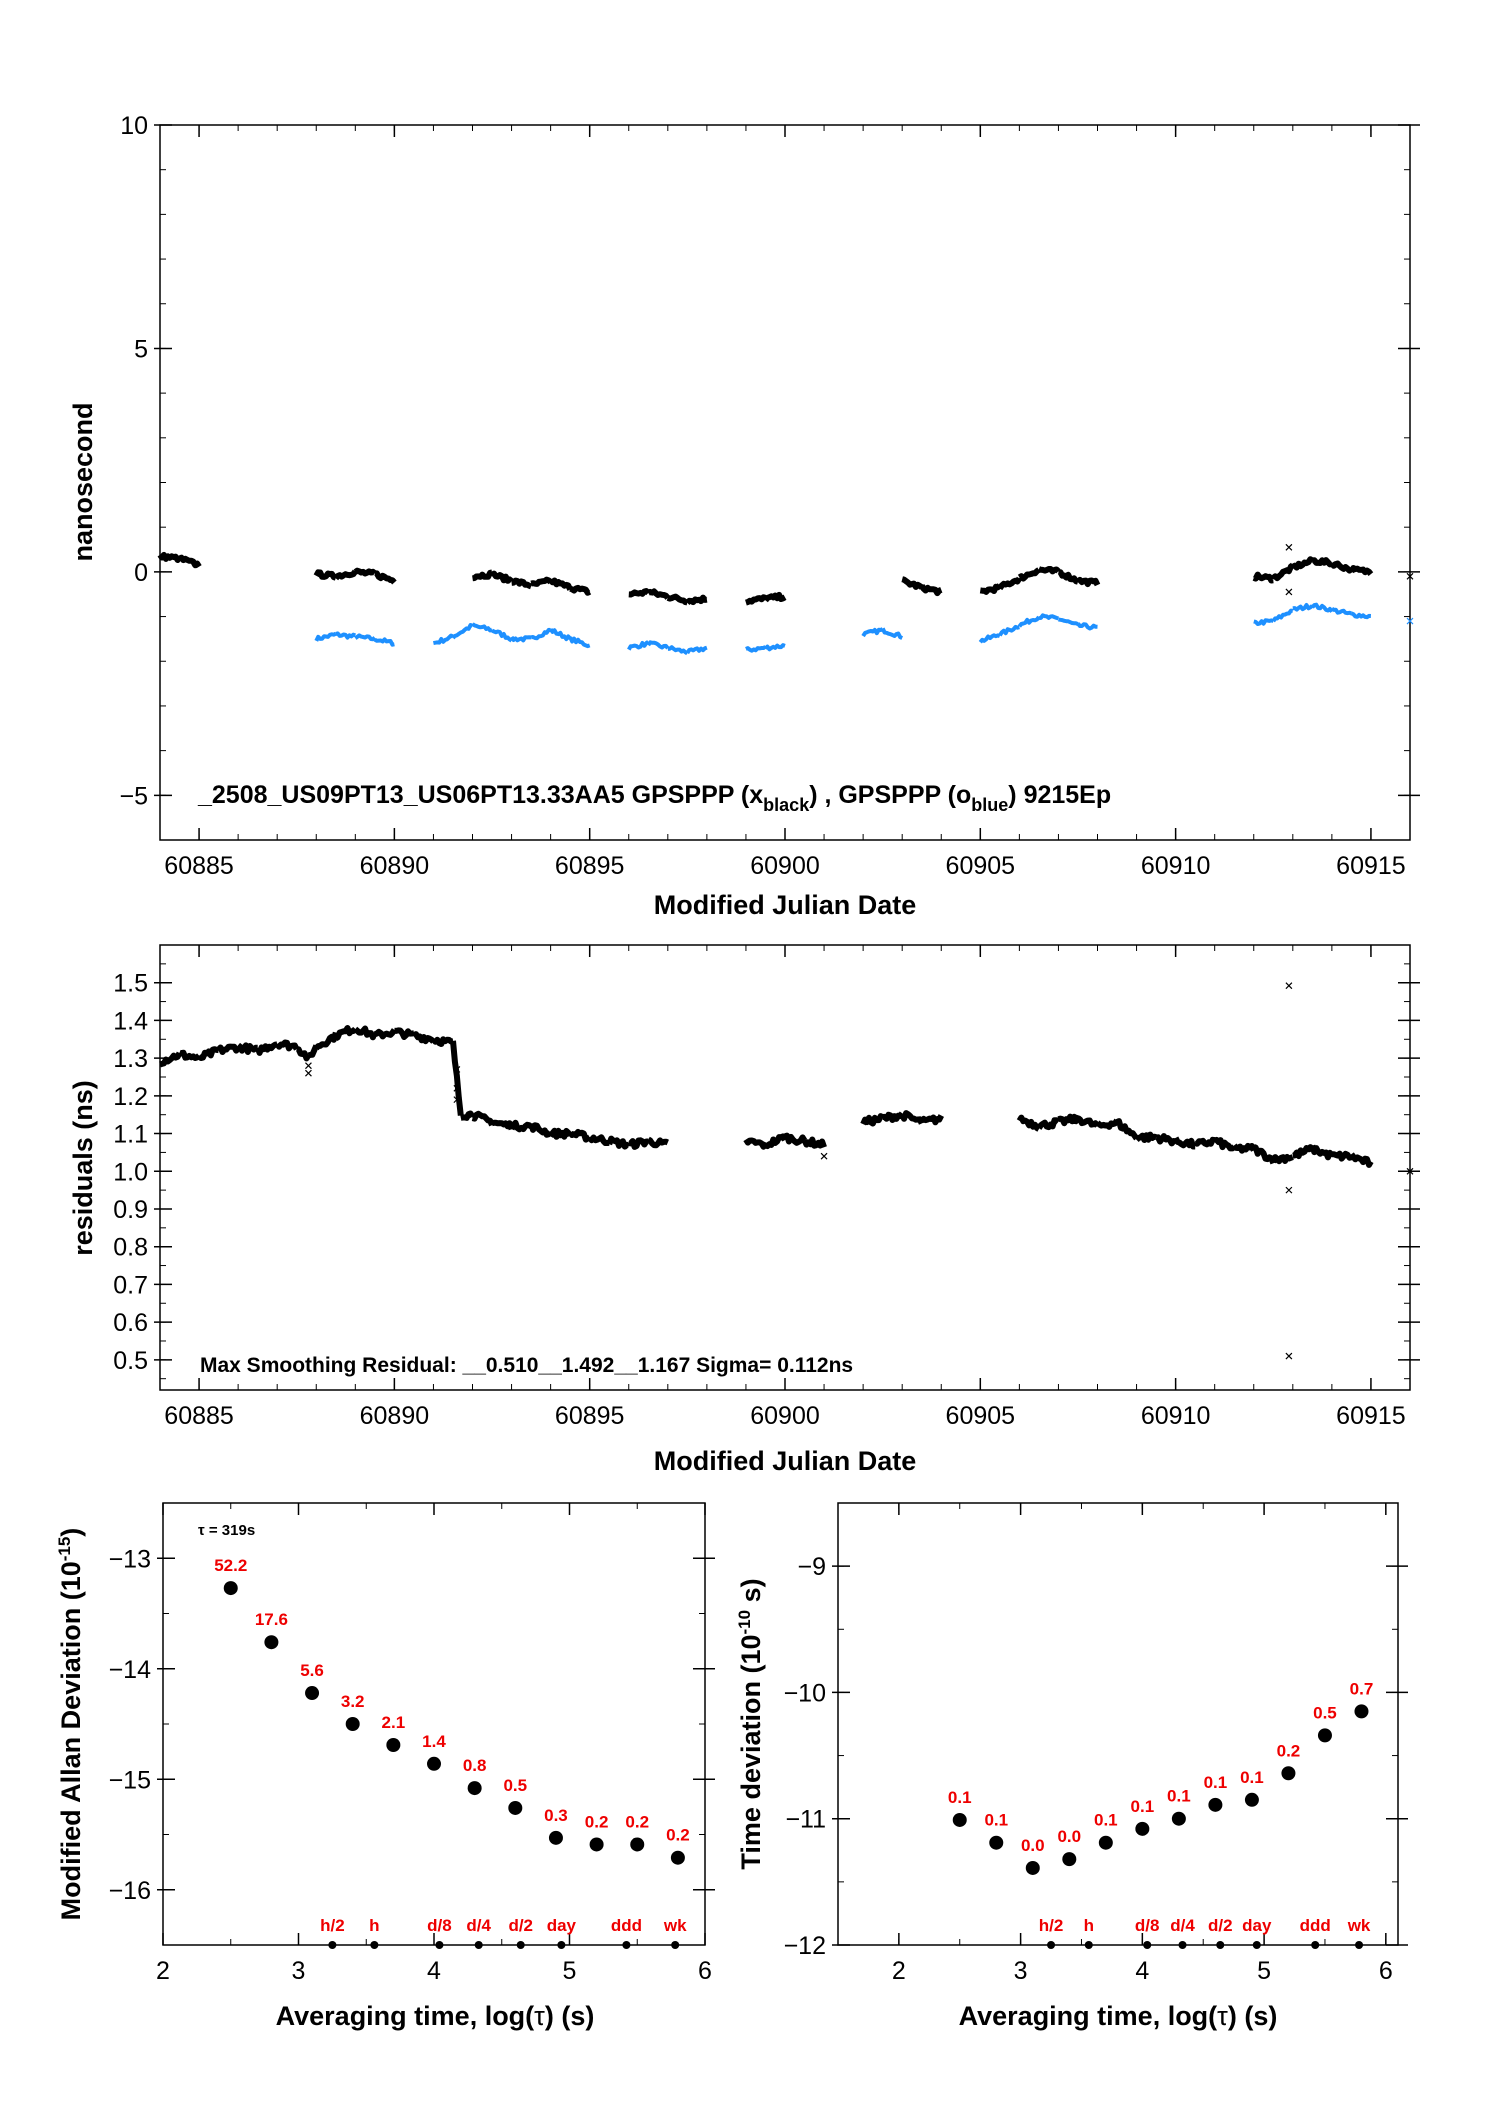 The image size is (1488, 2105). I want to click on res-xtick-label-0: 60885, so click(199, 1416).